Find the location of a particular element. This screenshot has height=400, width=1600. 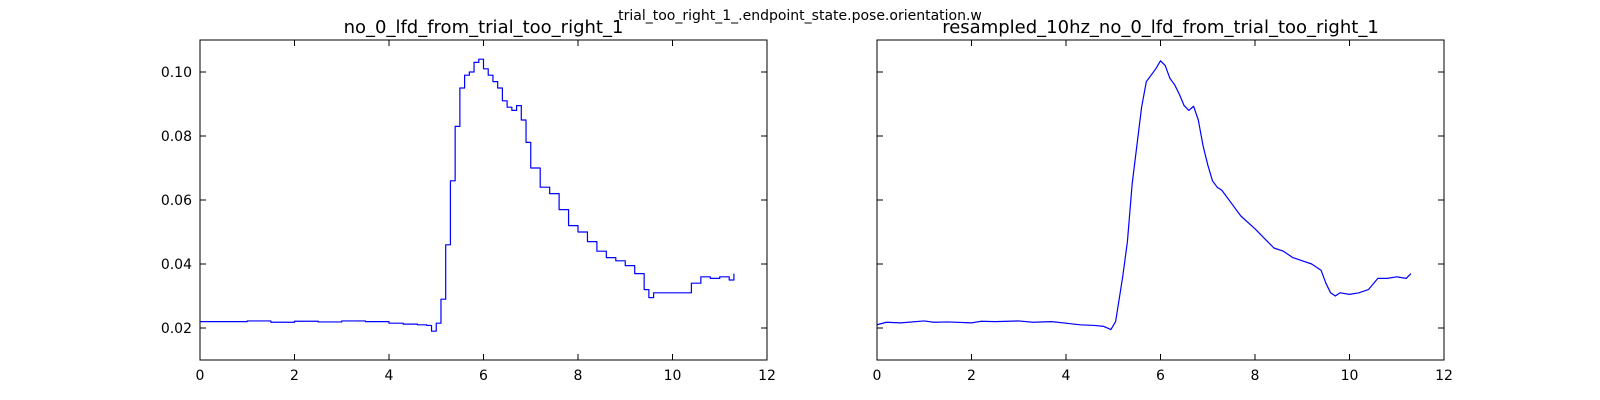

chart-title: no_0_lfd_from_trial_too_right_1 is located at coordinates (484, 27).